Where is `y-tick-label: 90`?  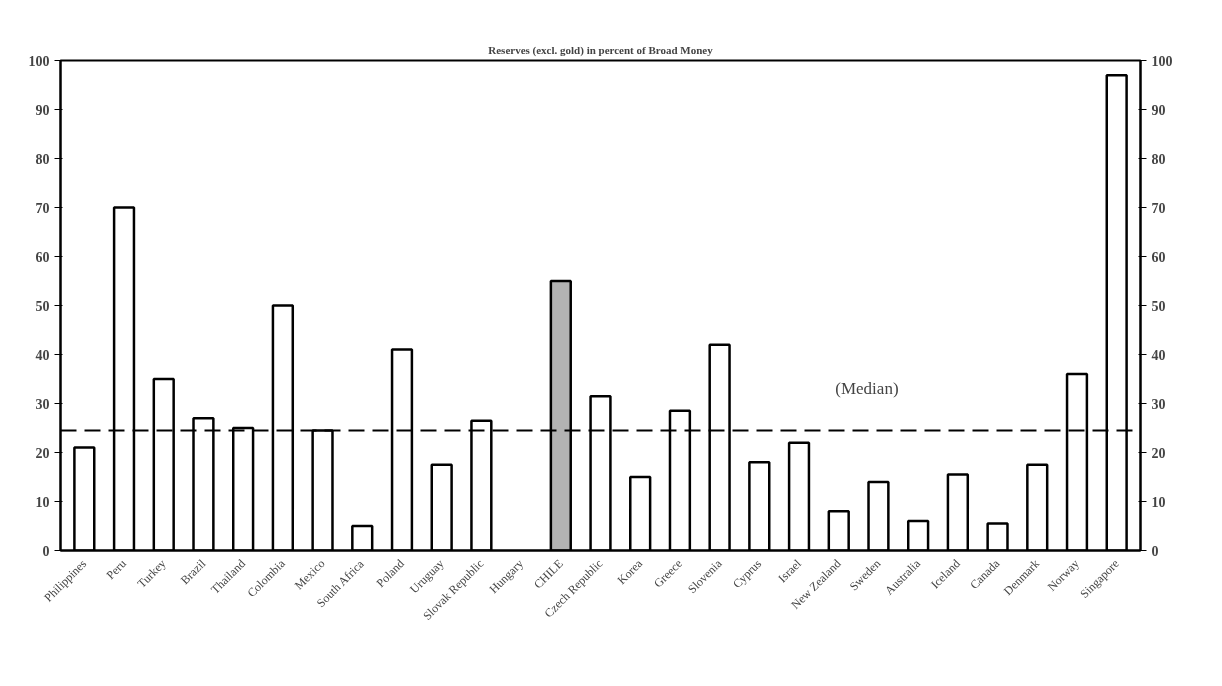
y-tick-label: 90 is located at coordinates (42, 110).